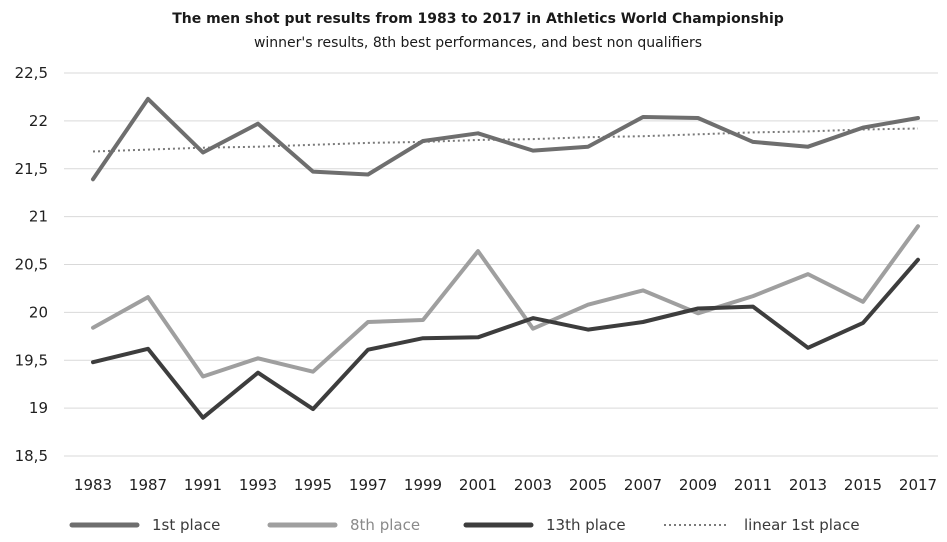 The height and width of the screenshot is (542, 947). I want to click on y-tick-label: 20, so click(38, 312).